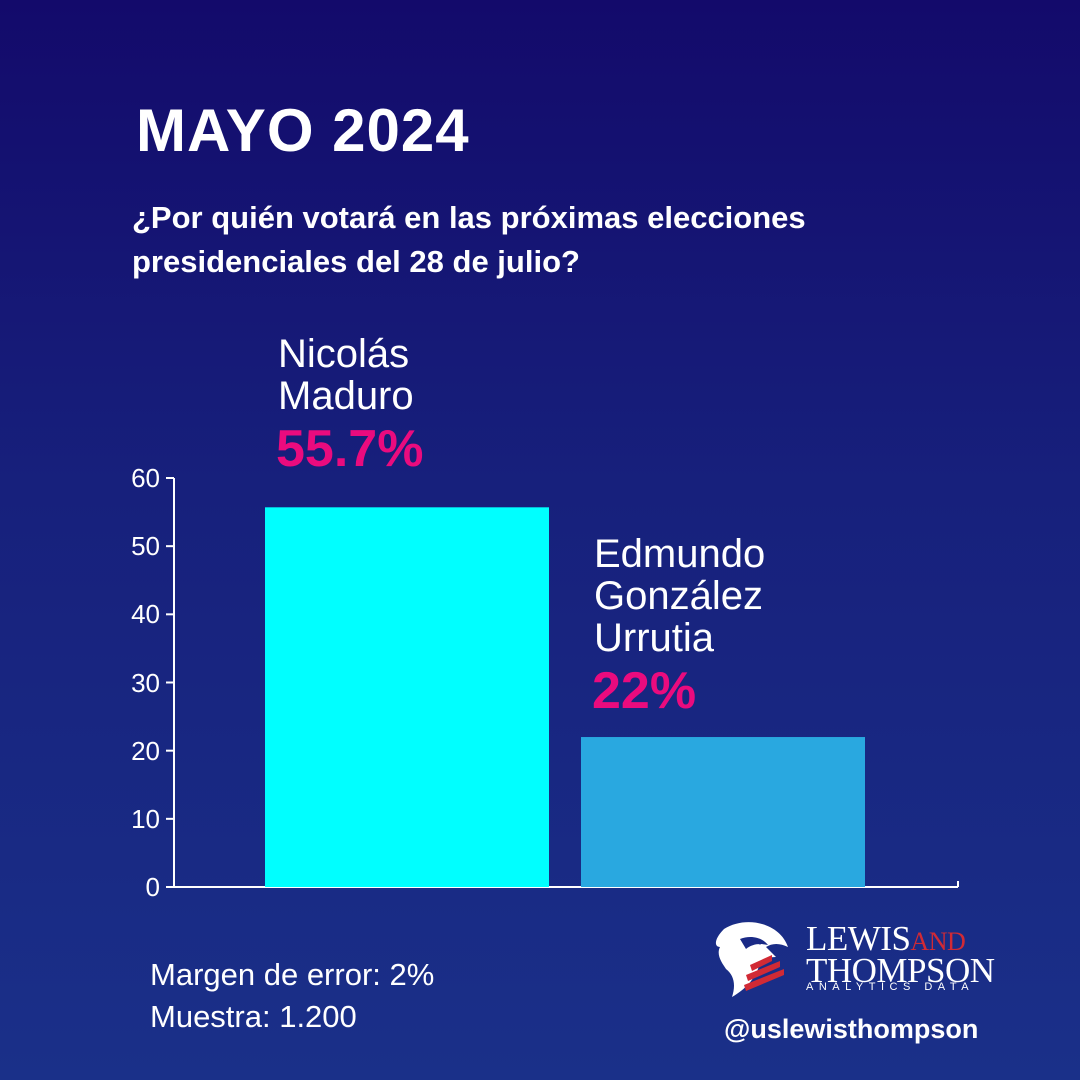 The image size is (1080, 1080). What do you see at coordinates (292, 974) in the screenshot?
I see `margin-of-error: Margen de error: 2%` at bounding box center [292, 974].